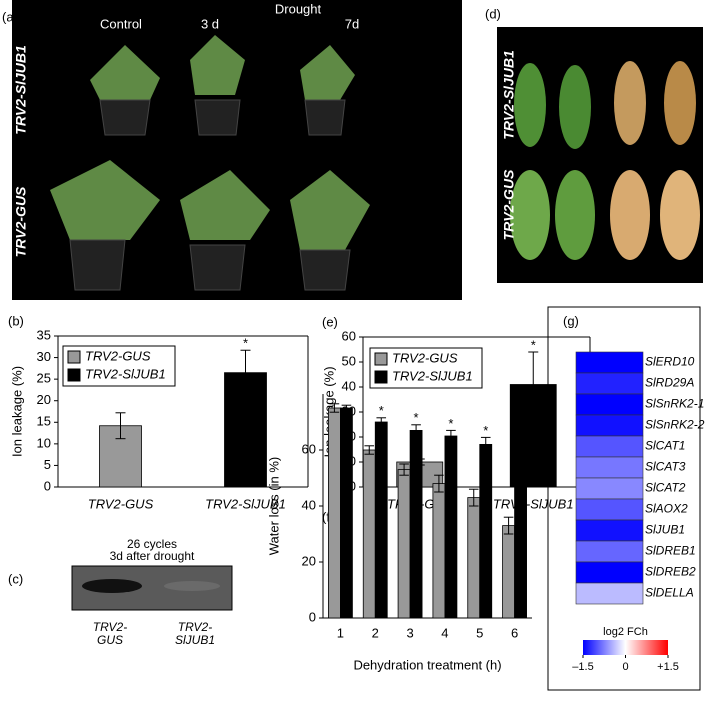 The image size is (709, 706). What do you see at coordinates (352, 23) in the screenshot?
I see `column-label: 7d` at bounding box center [352, 23].